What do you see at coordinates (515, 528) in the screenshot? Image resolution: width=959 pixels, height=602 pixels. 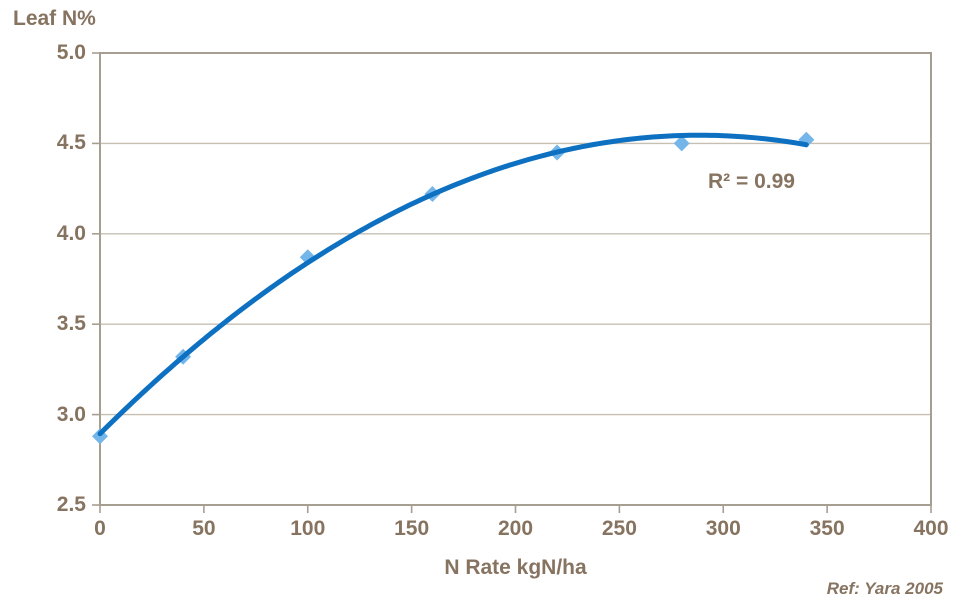 I see `x-tick-label: 200` at bounding box center [515, 528].